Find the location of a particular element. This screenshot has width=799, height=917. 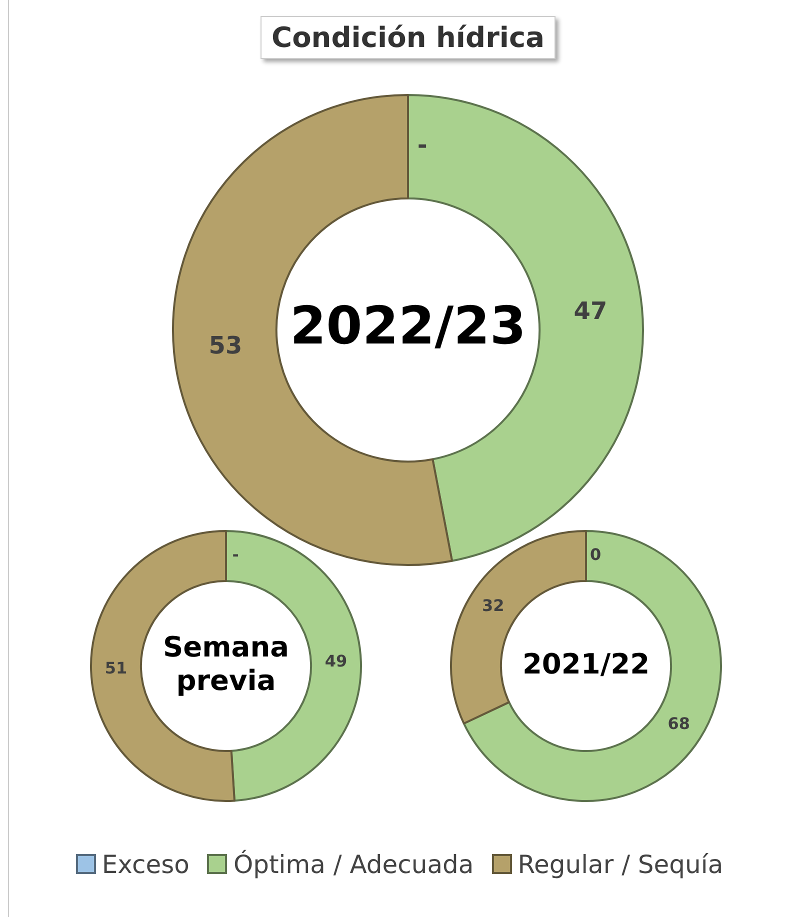

data-label: 49 is located at coordinates (336, 661).